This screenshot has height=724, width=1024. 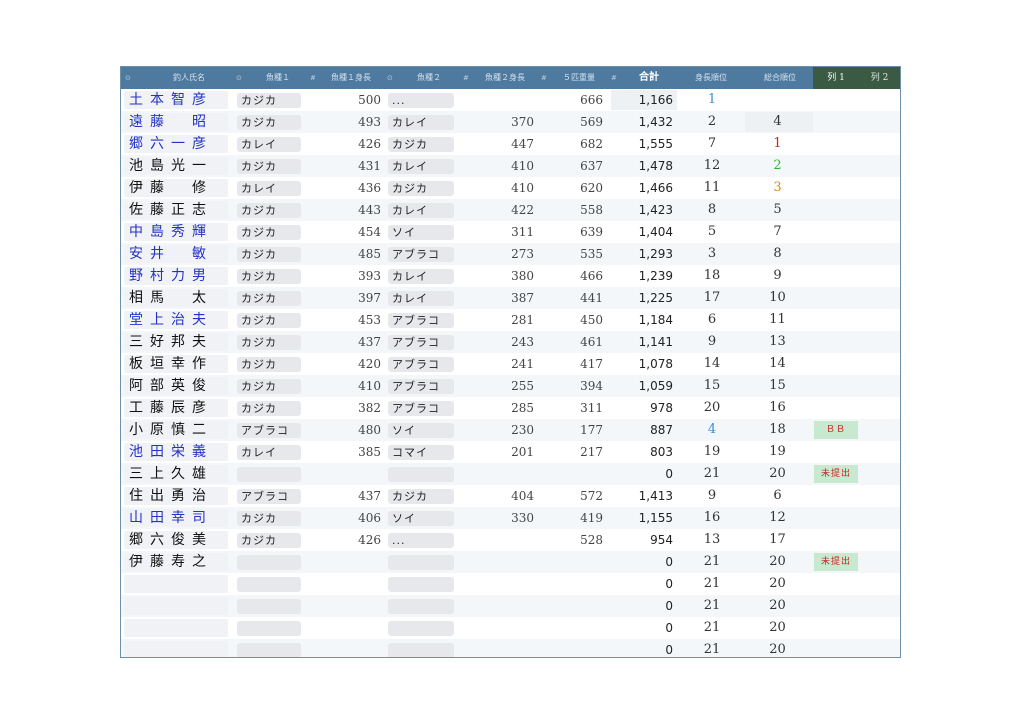 I want to click on overall-rank-cell: 15, so click(x=777, y=386).